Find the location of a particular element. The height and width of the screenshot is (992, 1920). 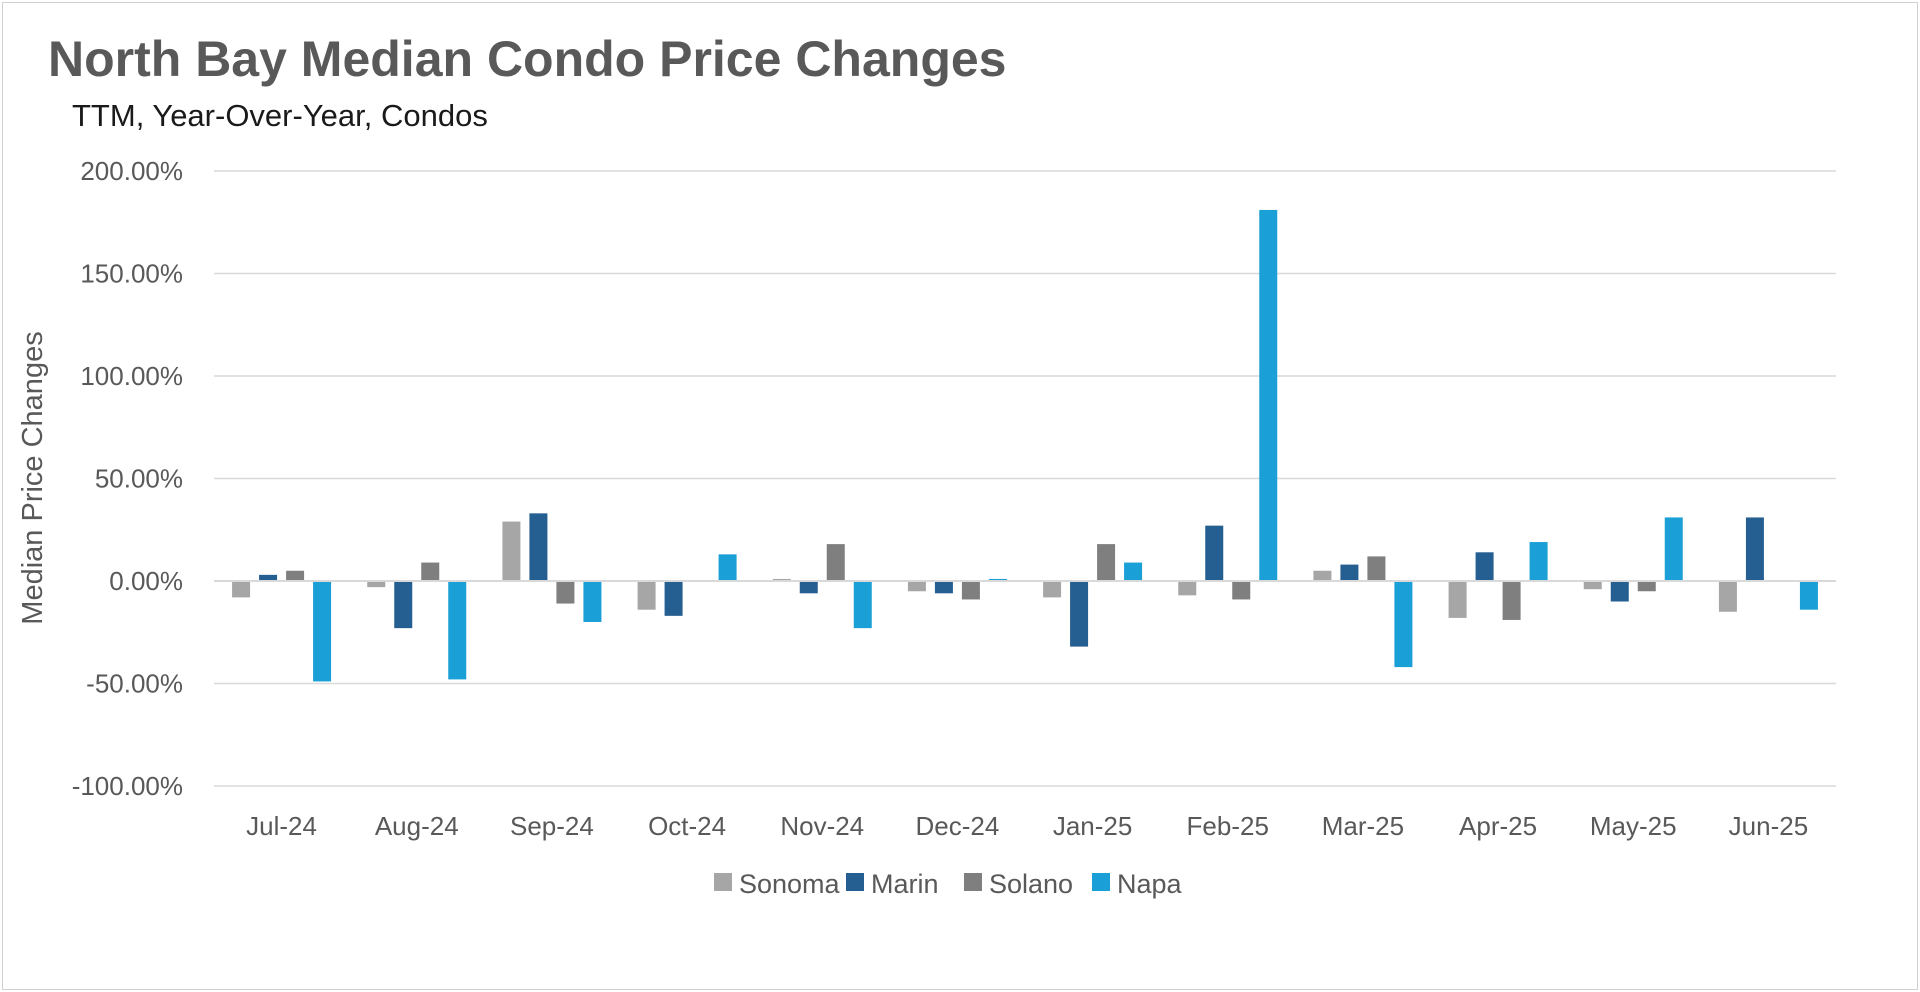

y-tick-label: -100.00% is located at coordinates (127, 786).